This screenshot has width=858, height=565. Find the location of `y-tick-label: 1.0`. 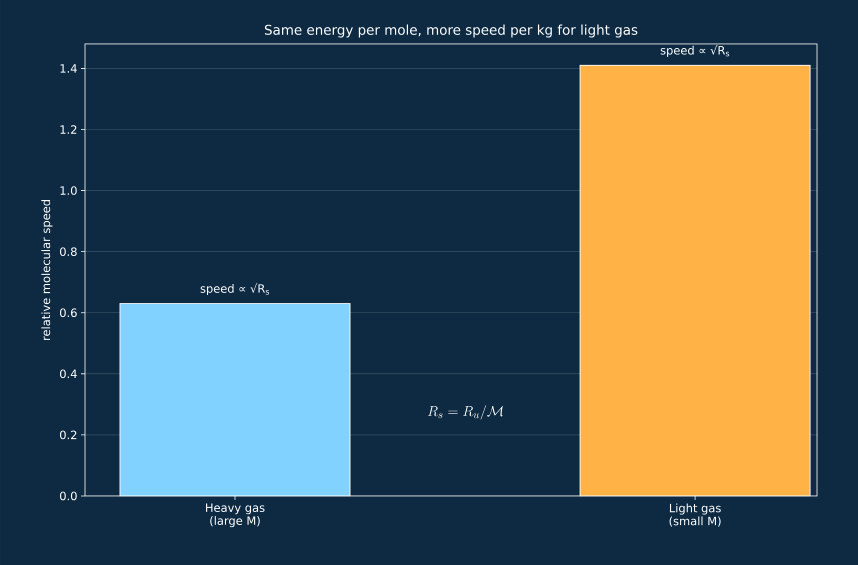

y-tick-label: 1.0 is located at coordinates (68, 190).